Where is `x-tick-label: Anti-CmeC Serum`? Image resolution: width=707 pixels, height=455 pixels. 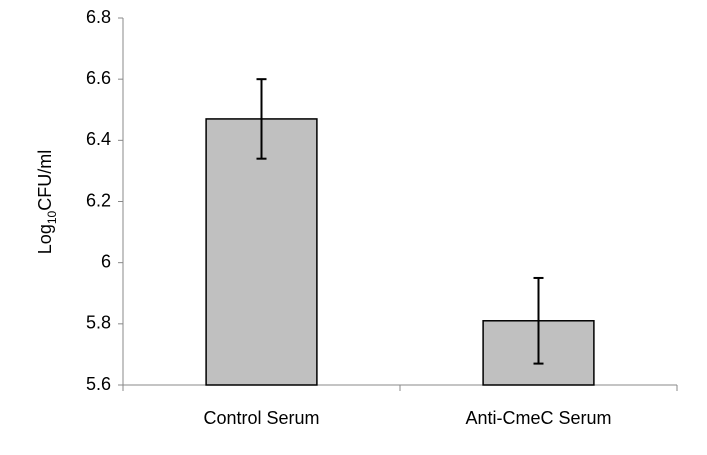
x-tick-label: Anti-CmeC Serum is located at coordinates (538, 418).